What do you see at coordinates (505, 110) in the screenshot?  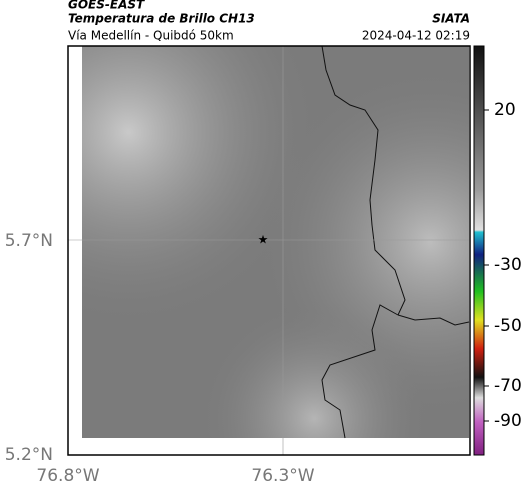 I see `colorbar-tick-label: 20` at bounding box center [505, 110].